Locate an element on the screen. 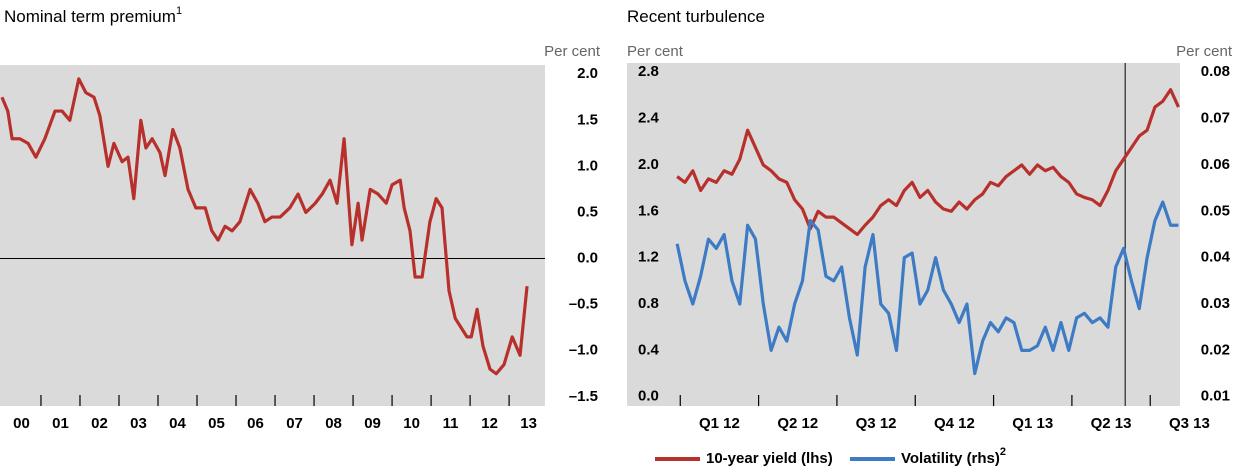 This screenshot has width=1236, height=472. x-tick-label: 13 is located at coordinates (528, 423).